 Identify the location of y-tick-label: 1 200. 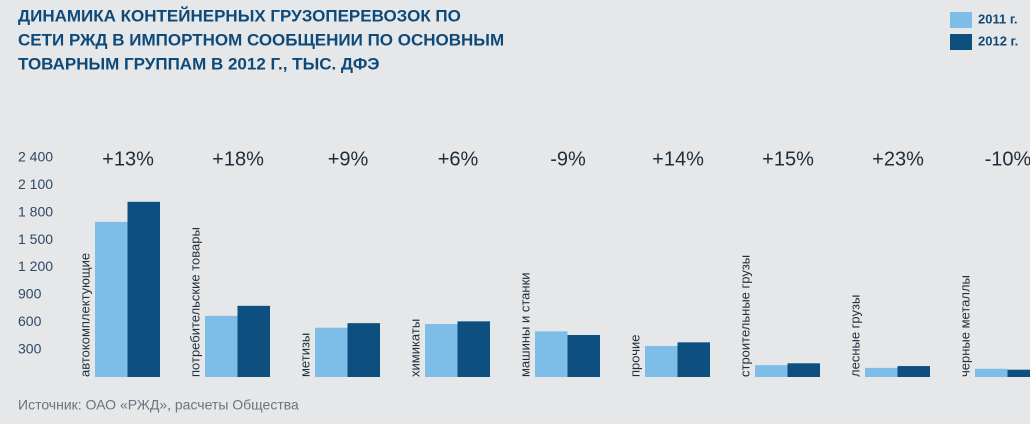
(35, 266).